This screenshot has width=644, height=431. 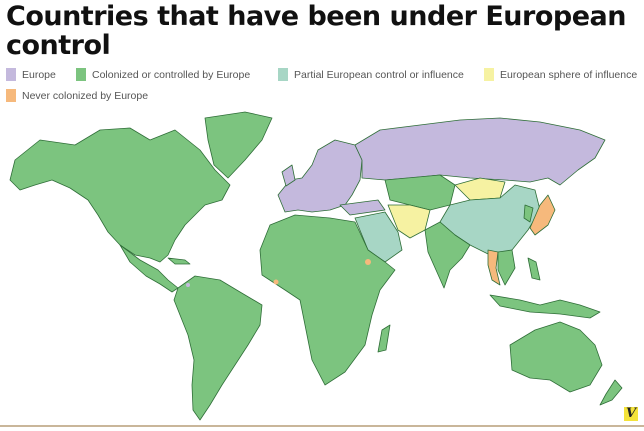 What do you see at coordinates (528, 213) in the screenshot?
I see `region-korea` at bounding box center [528, 213].